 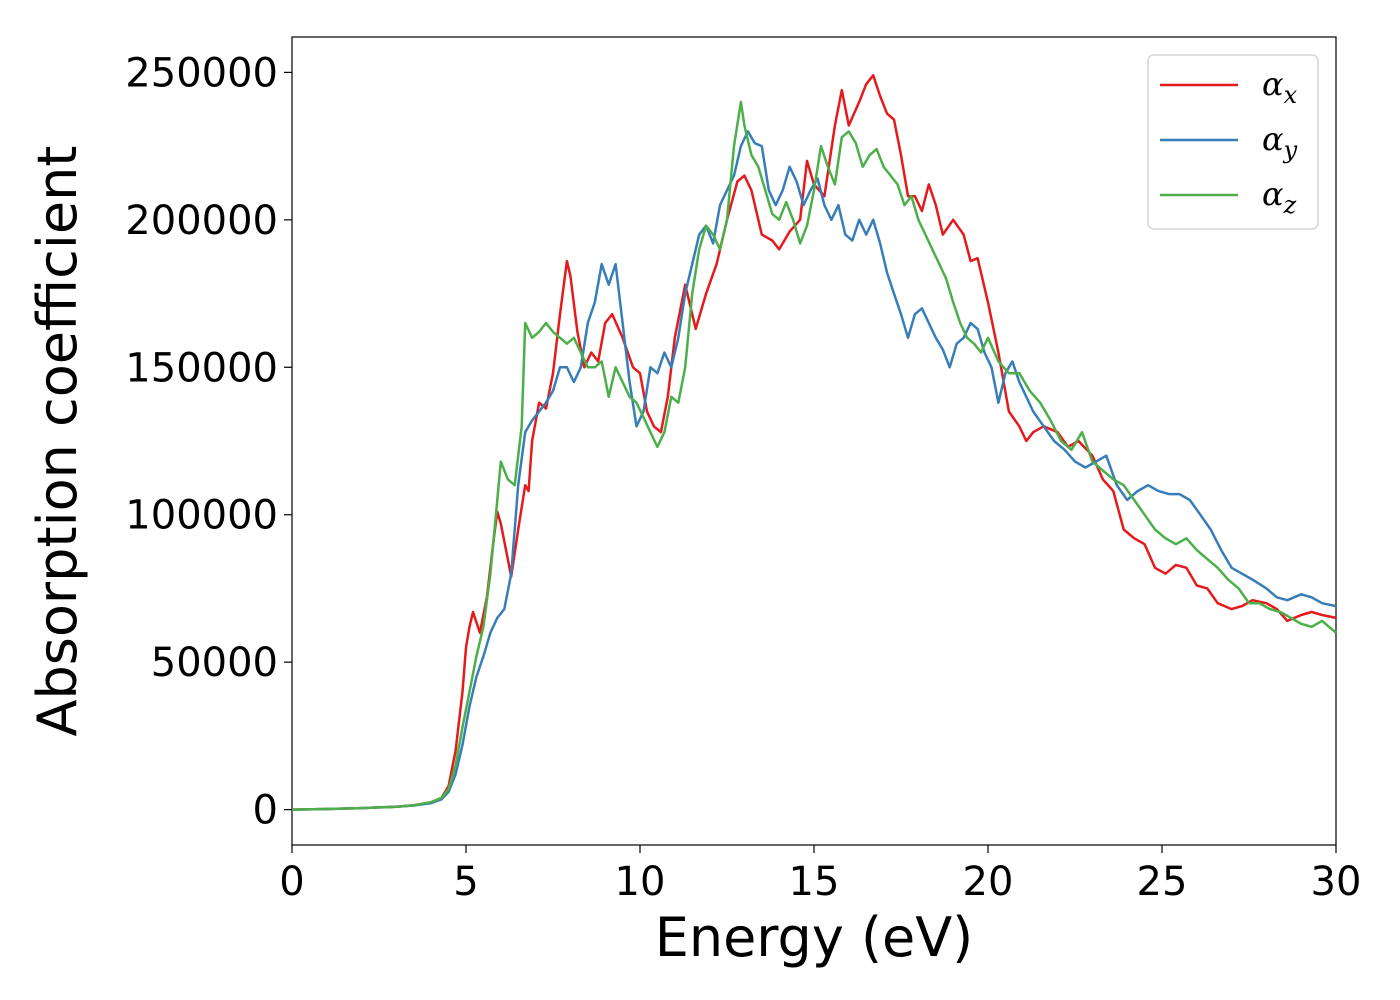 I want to click on x-tick-label: 30, so click(x=1336, y=882).